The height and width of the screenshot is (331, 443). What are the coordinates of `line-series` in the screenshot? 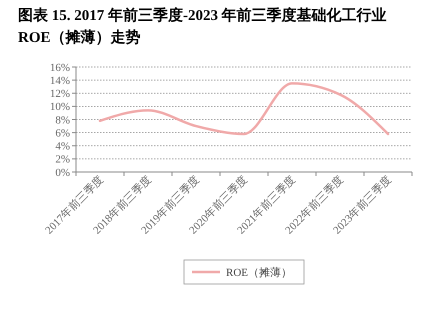 It's located at (244, 109).